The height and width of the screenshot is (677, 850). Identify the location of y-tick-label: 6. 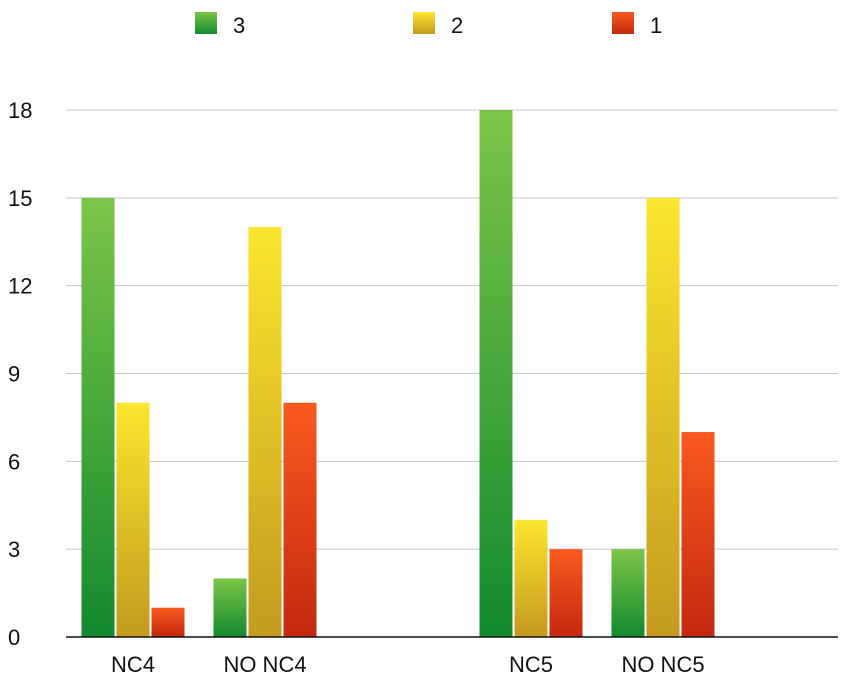
(14, 461).